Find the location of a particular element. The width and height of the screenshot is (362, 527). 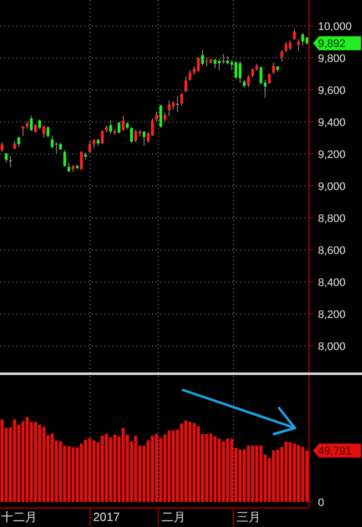

text: 9,892 is located at coordinates (332, 44).